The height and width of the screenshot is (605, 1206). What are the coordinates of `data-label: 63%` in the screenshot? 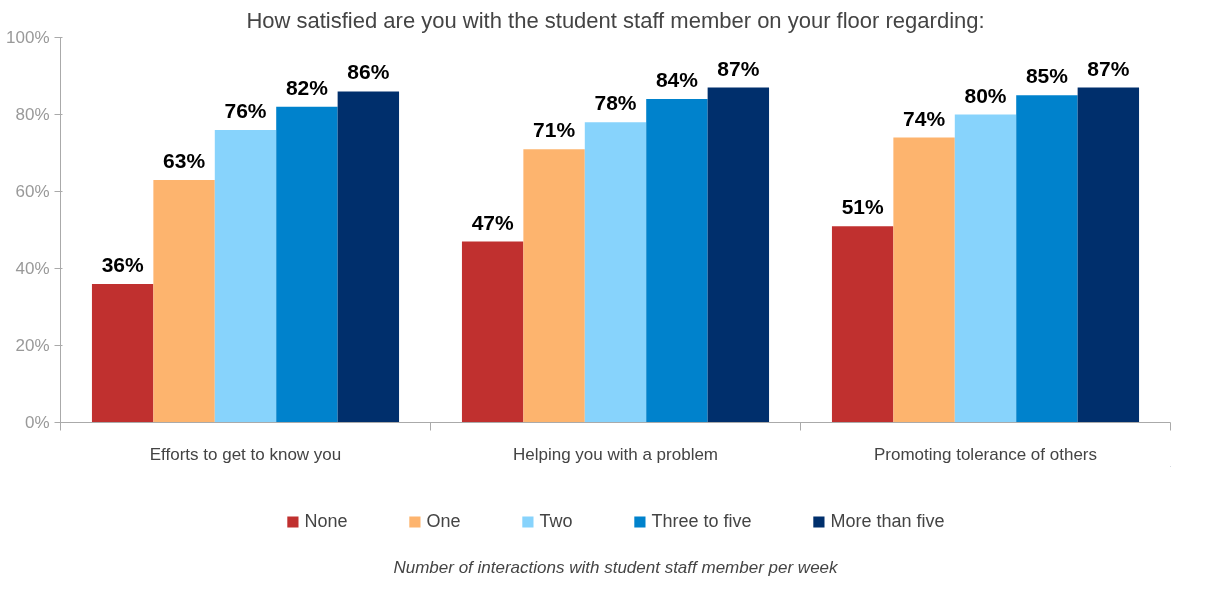 It's located at (184, 160).